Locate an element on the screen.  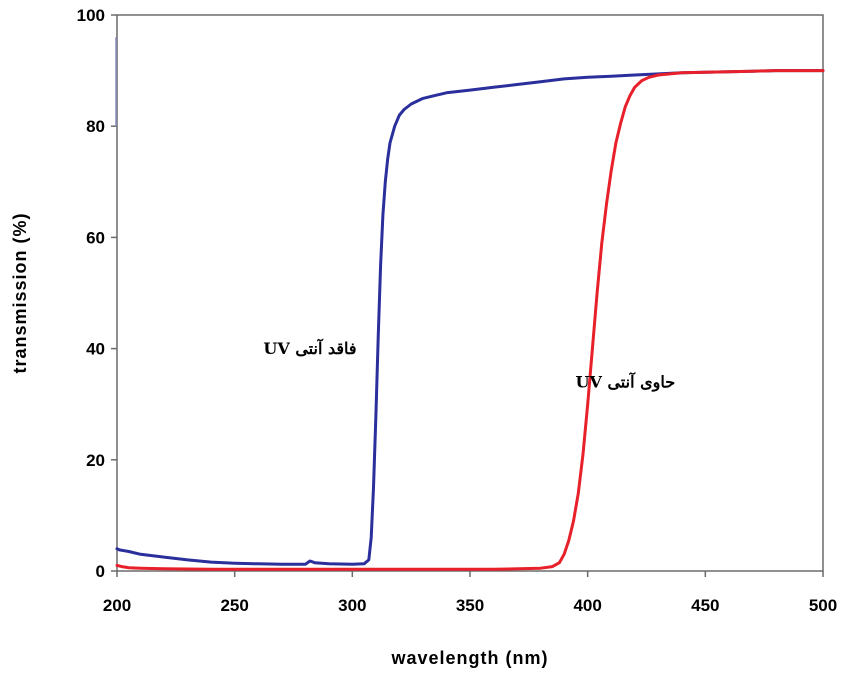
y-tick-label: 60 is located at coordinates (95, 237).